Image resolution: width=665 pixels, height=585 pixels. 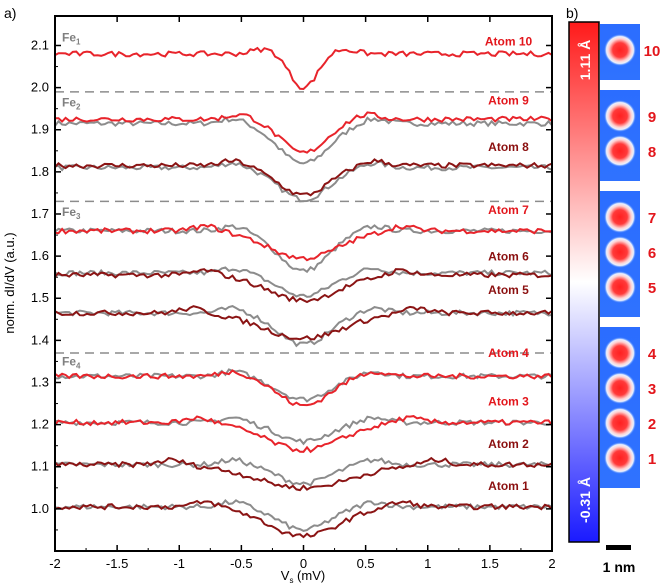 What do you see at coordinates (71, 104) in the screenshot?
I see `fe-group-label: Fe2` at bounding box center [71, 104].